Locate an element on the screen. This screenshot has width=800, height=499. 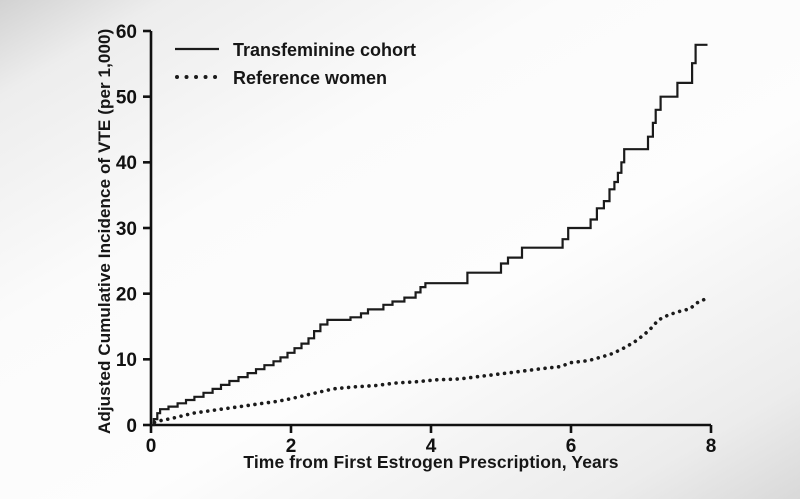
x-axis-tick-labels: 0 2 4 6 8 is located at coordinates (431, 446).